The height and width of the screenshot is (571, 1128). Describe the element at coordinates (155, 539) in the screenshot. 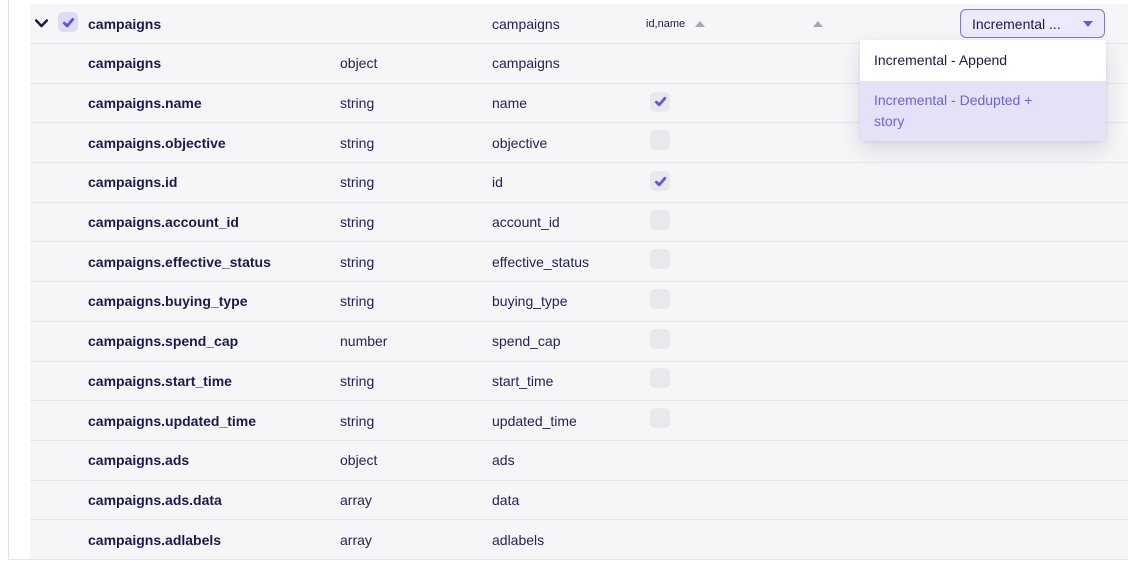

I see `field-name: campaigns.adlabels` at that location.